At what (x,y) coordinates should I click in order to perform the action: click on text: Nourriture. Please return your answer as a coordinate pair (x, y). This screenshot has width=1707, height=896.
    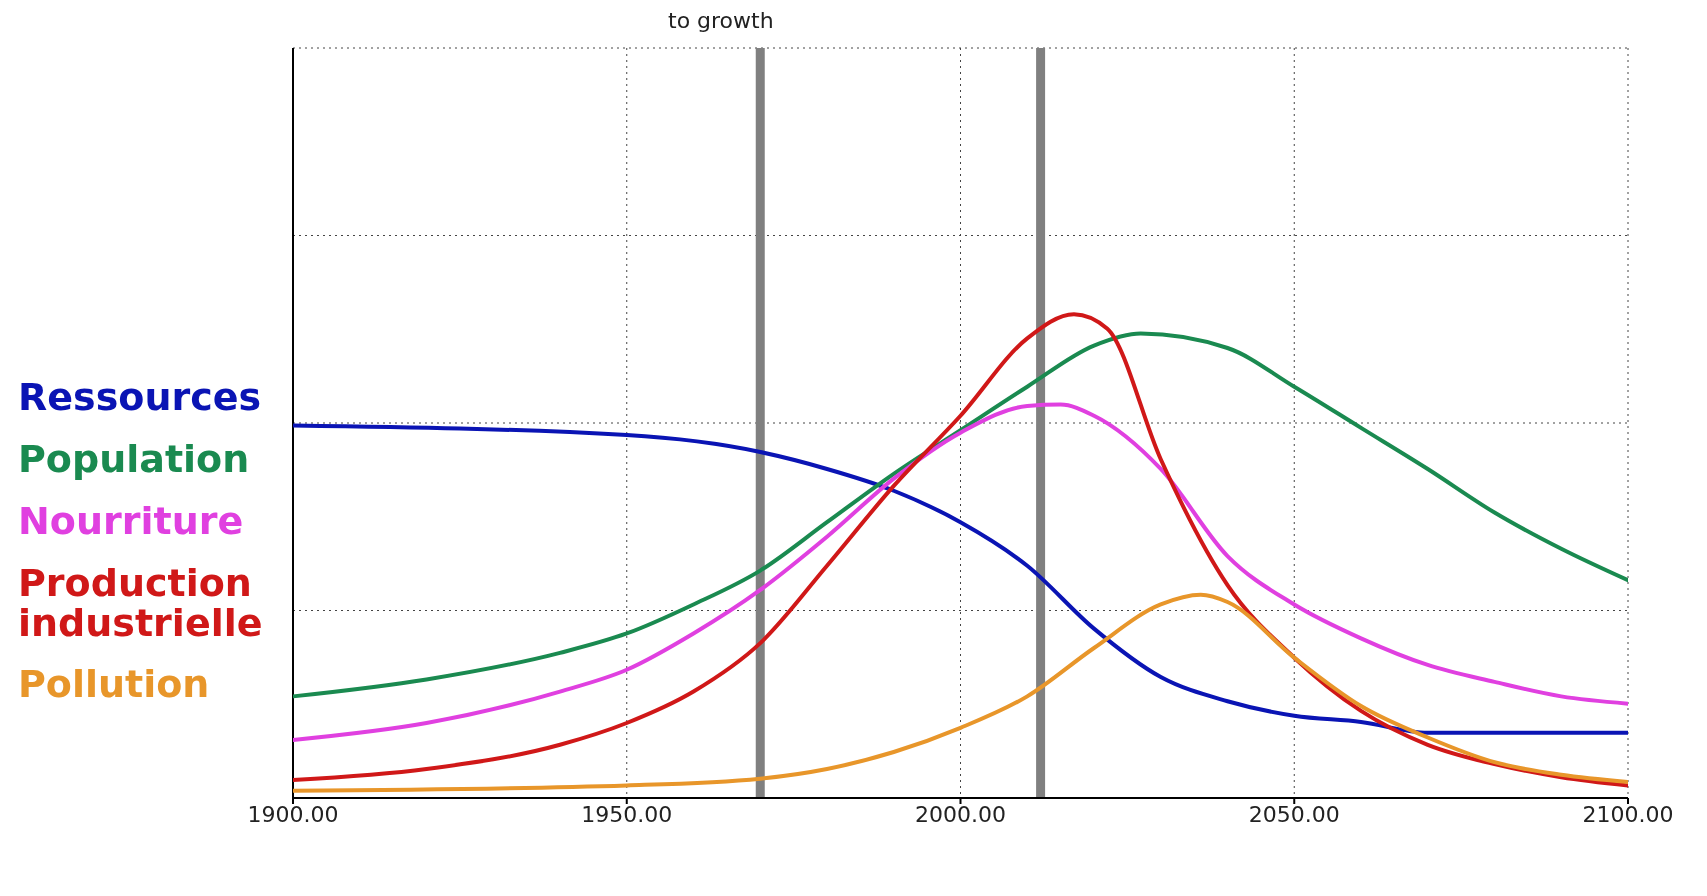
    Looking at the image, I should click on (131, 520).